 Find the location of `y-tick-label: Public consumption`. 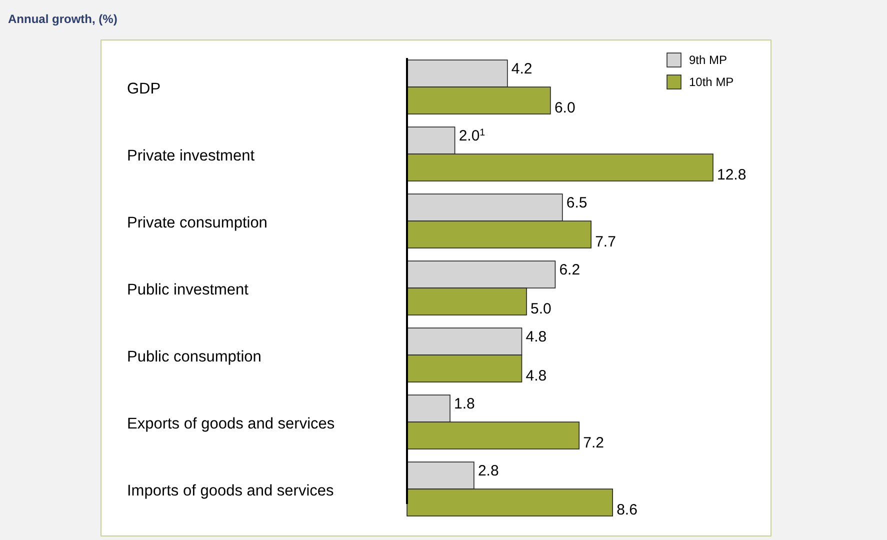

y-tick-label: Public consumption is located at coordinates (194, 357).